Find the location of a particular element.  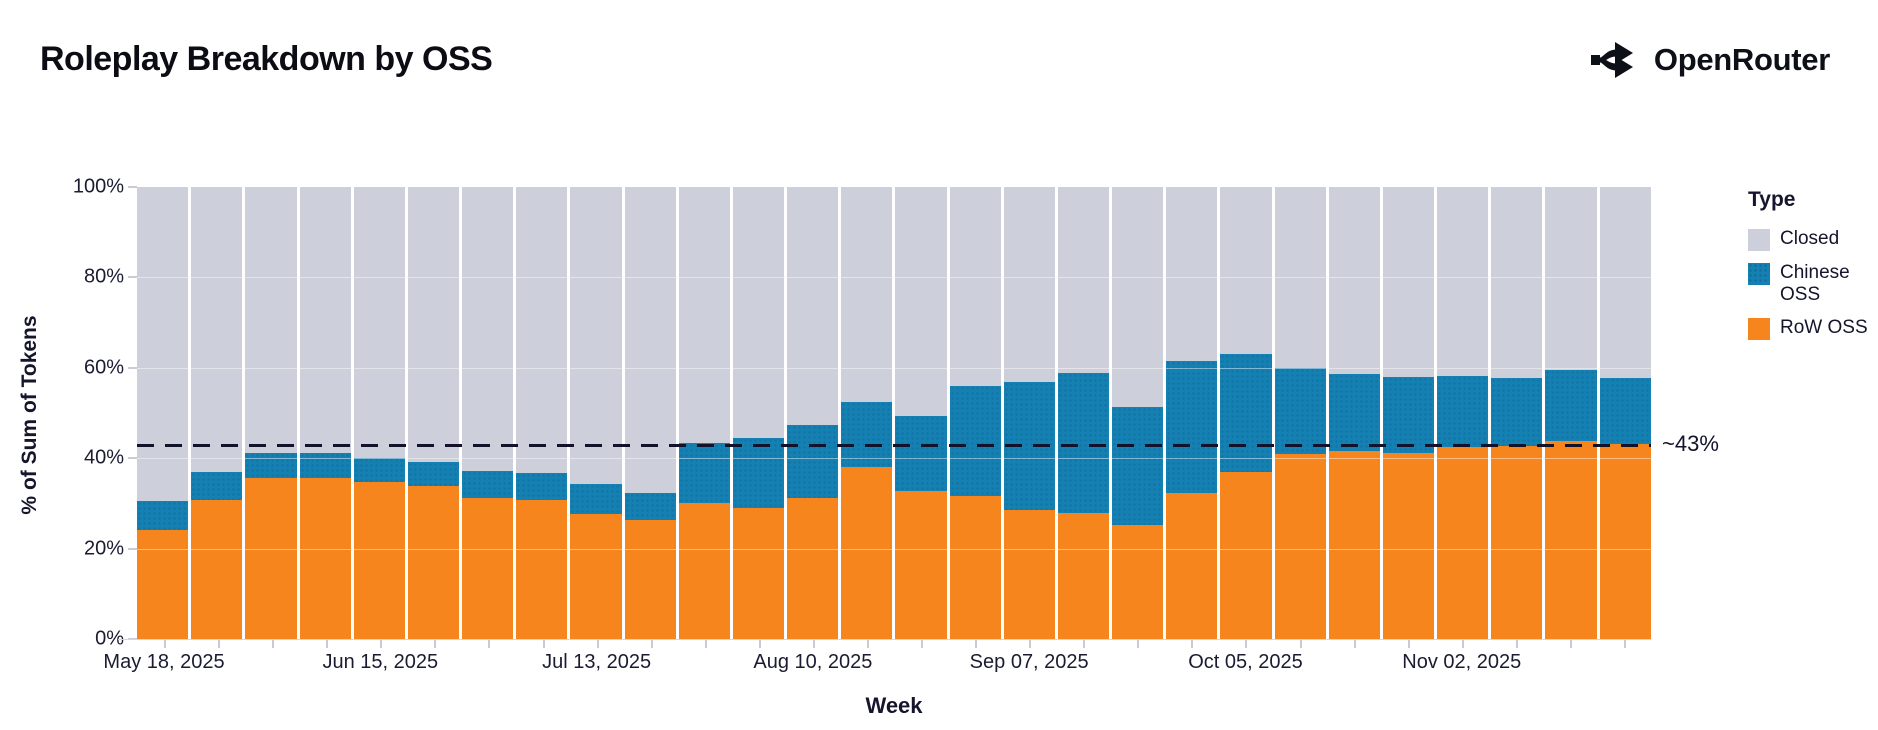

bar-sep-07-2025 is located at coordinates (1029, 413).